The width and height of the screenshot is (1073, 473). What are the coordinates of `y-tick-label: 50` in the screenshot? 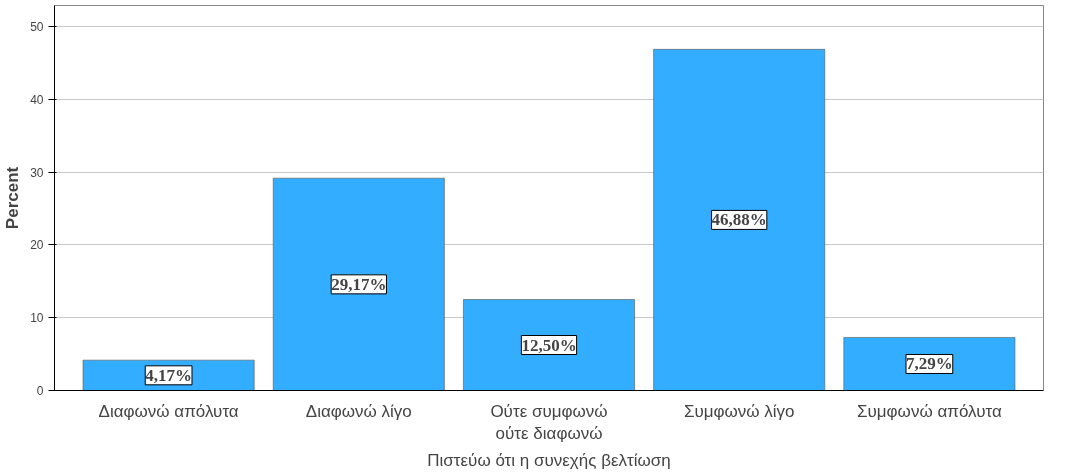 It's located at (37, 27).